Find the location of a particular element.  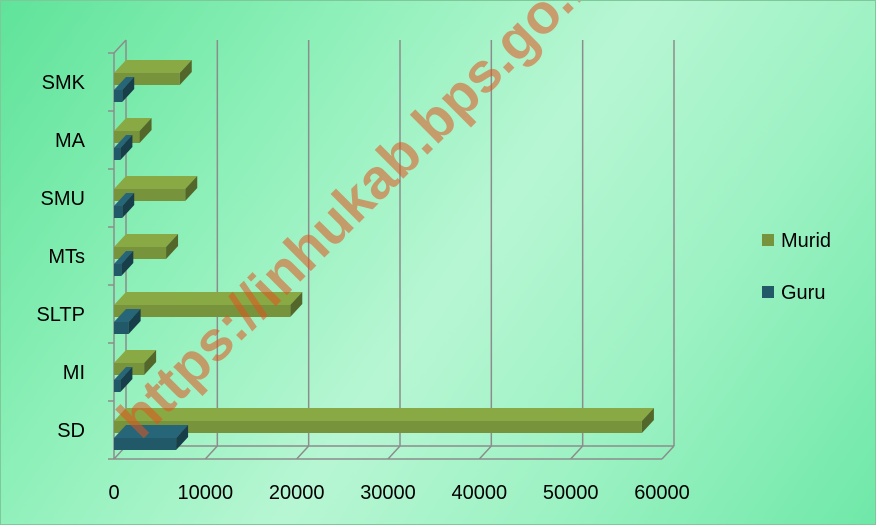

y-tick-label: MI is located at coordinates (74, 373).